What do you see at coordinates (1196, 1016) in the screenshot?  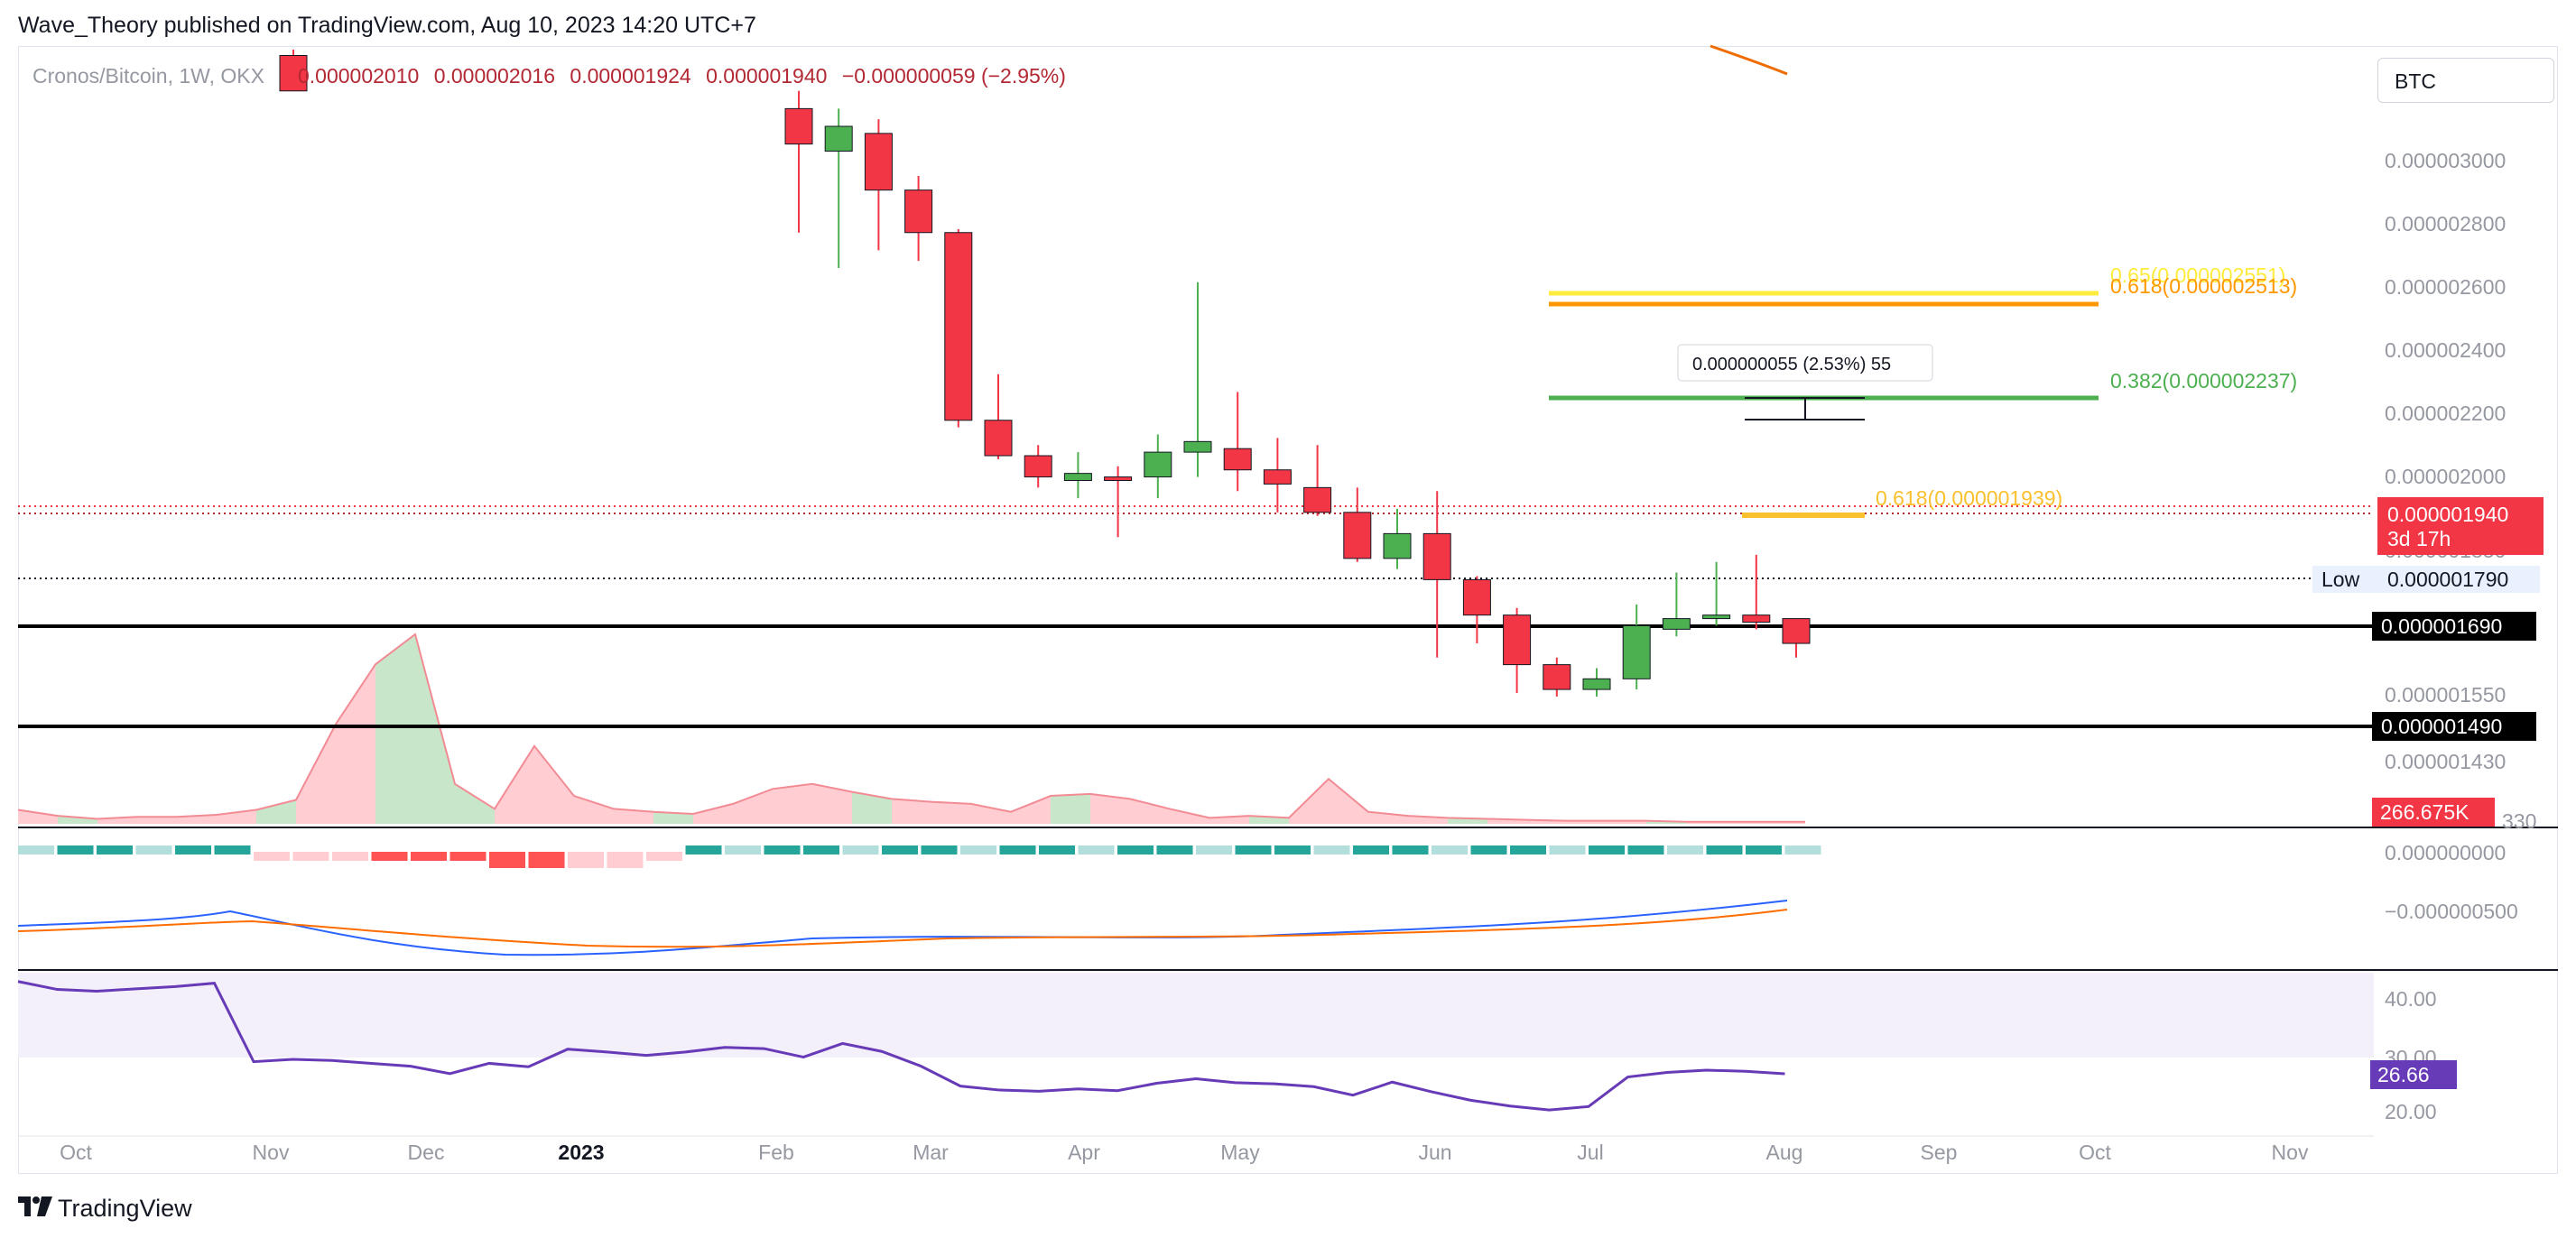 I see `rsi-band` at bounding box center [1196, 1016].